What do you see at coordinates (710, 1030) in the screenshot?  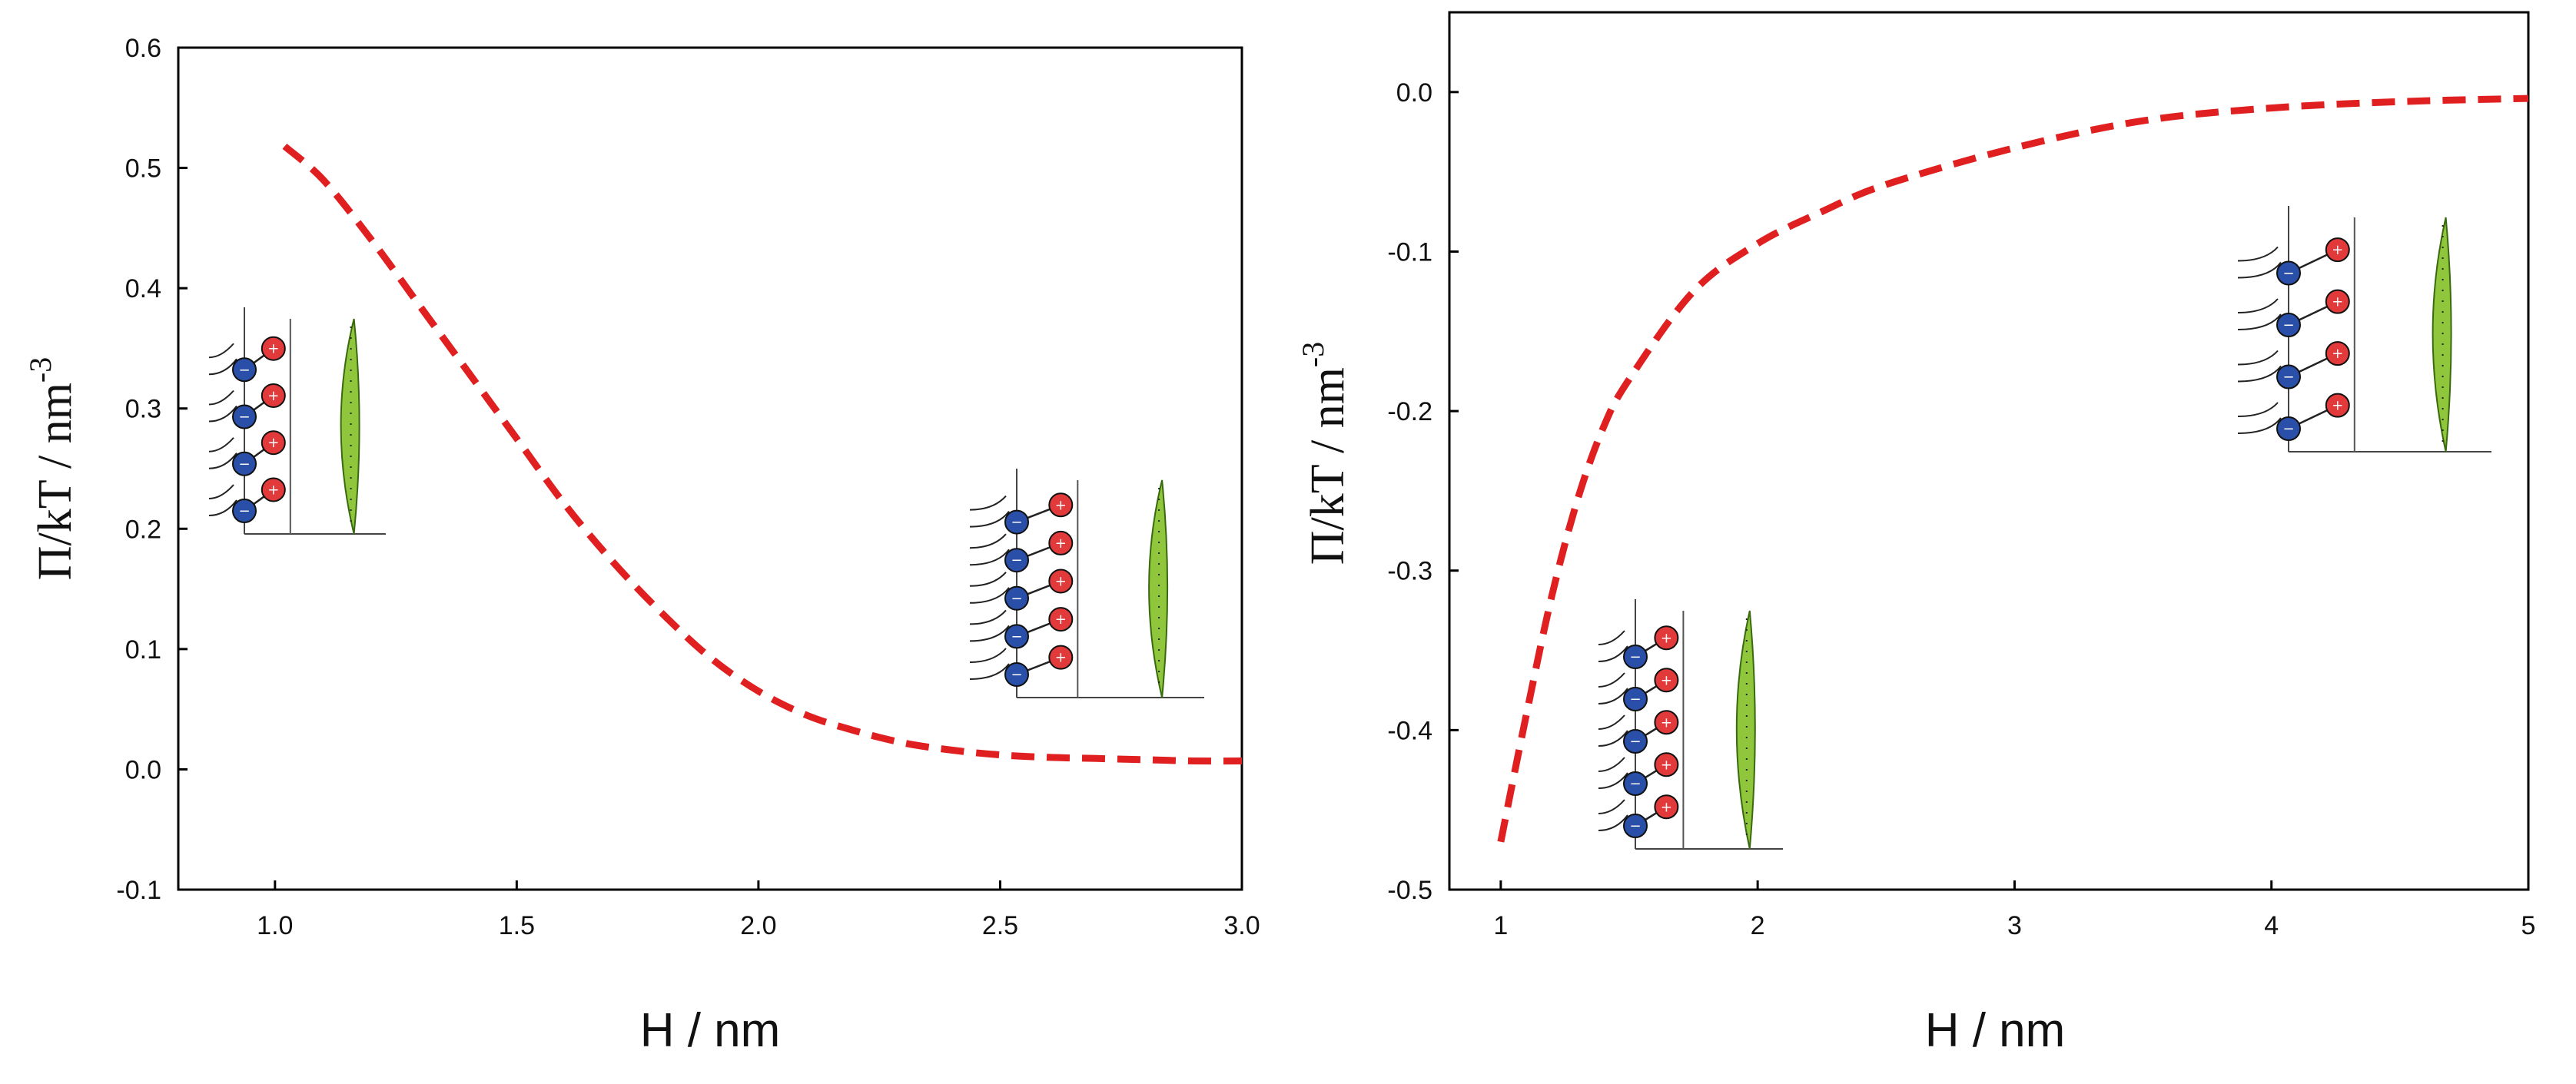 I see `left-x-axis-title: H / nm` at bounding box center [710, 1030].